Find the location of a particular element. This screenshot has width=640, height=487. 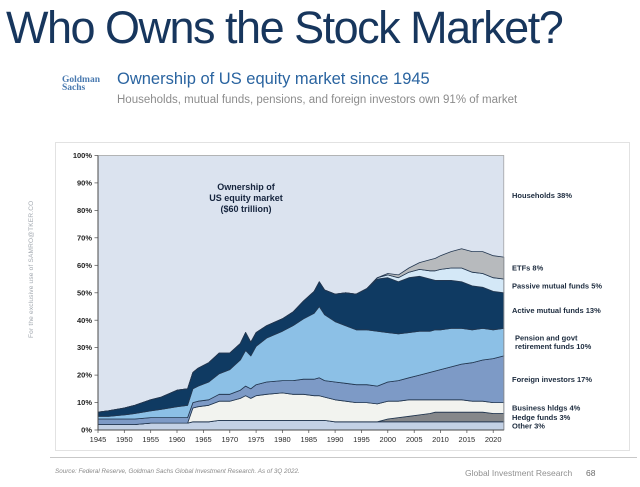

series-label-active-mutual-funds: Active mutual funds 13% is located at coordinates (556, 310).